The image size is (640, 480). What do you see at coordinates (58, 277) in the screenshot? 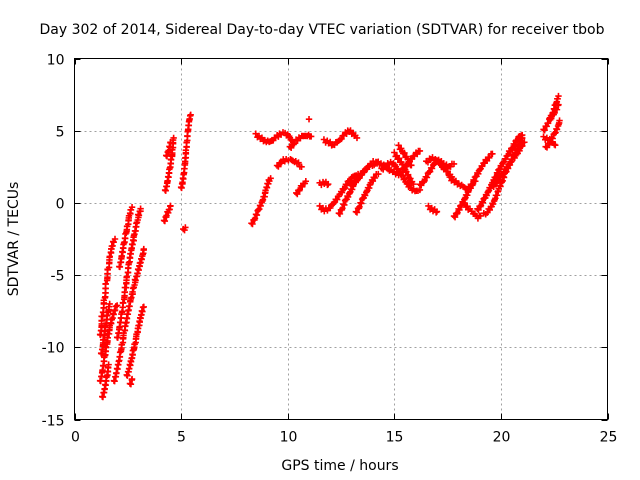
I see `y-tick-label: -5` at bounding box center [58, 277].